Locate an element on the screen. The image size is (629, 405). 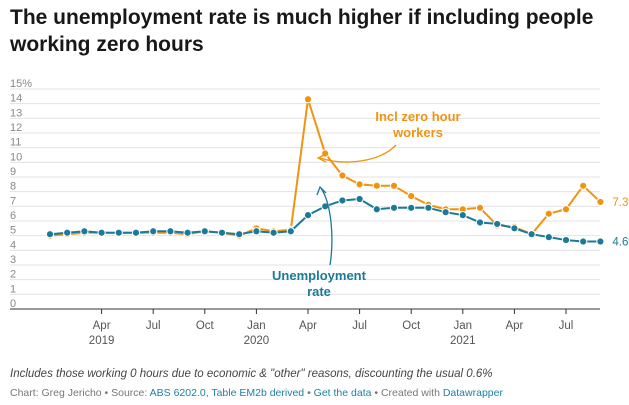
y-tick-label: 8 is located at coordinates (13, 187).